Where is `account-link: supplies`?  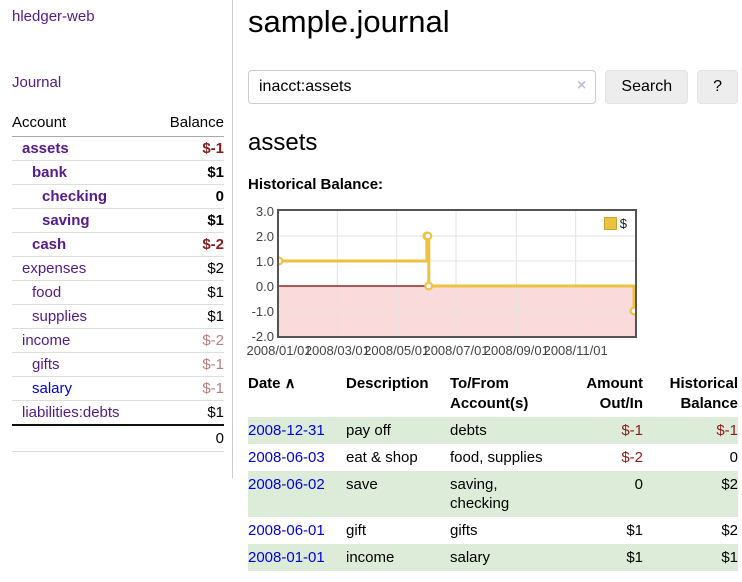
account-link: supplies is located at coordinates (60, 316).